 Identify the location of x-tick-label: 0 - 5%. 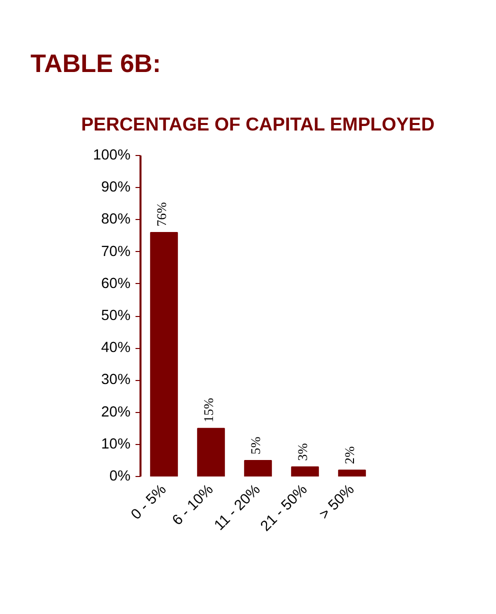
(149, 503).